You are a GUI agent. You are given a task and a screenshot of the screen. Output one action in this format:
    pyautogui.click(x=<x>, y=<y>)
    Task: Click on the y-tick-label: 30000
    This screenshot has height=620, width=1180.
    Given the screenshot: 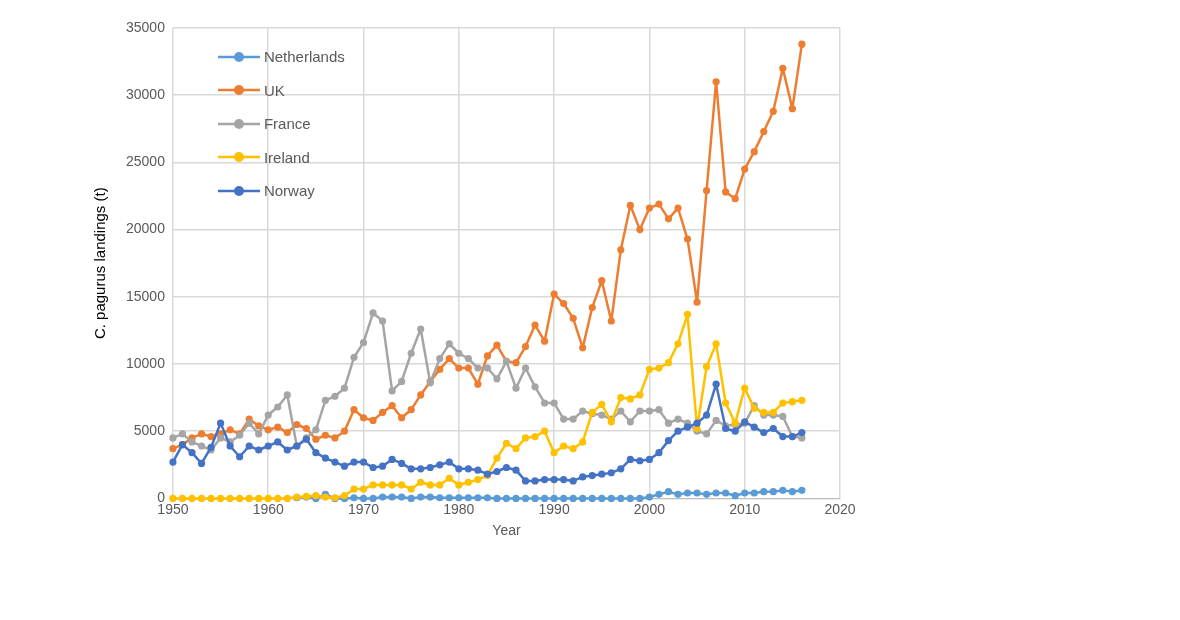 What is the action you would take?
    pyautogui.click(x=145, y=94)
    